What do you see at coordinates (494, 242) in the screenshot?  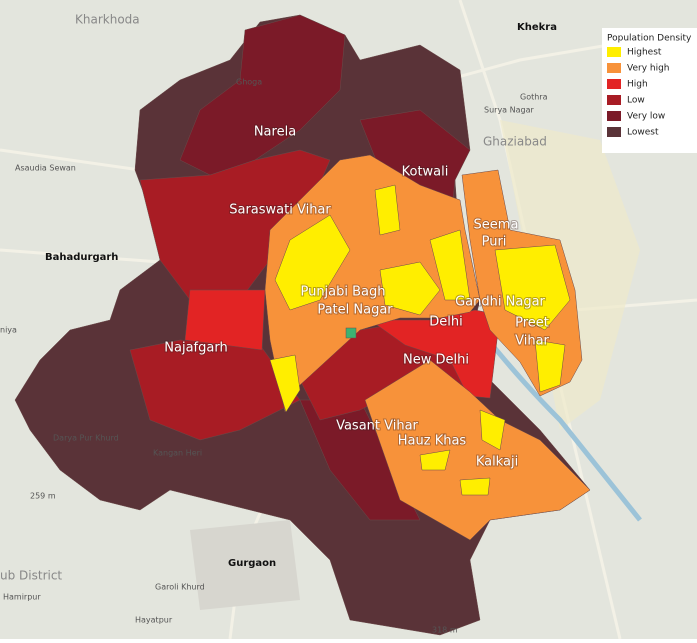 I see `region-label: Puri` at bounding box center [494, 242].